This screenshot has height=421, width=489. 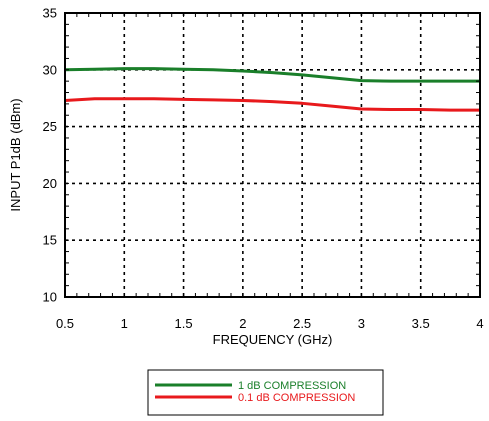 What do you see at coordinates (421, 323) in the screenshot?
I see `x-tick-label: 3.5` at bounding box center [421, 323].